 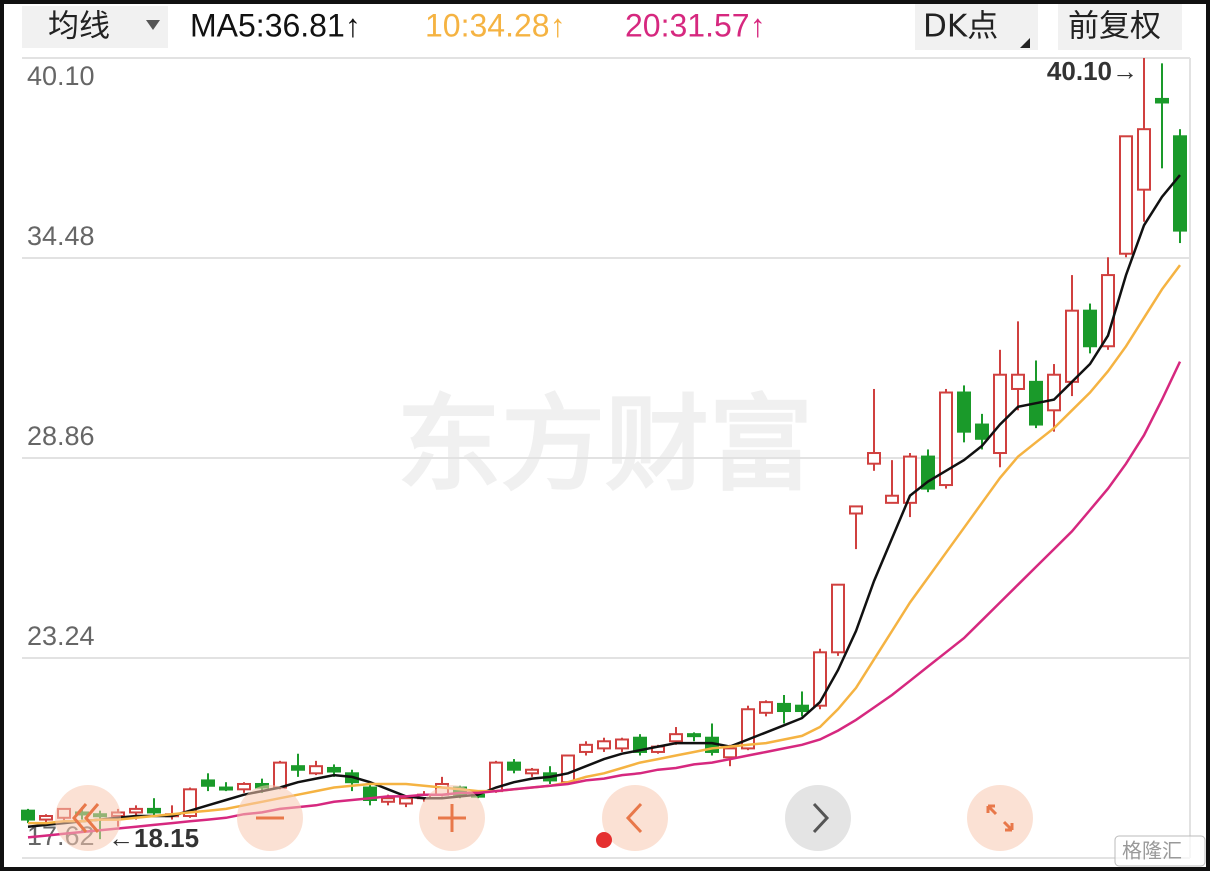 I want to click on nav-expand, so click(x=1000, y=818).